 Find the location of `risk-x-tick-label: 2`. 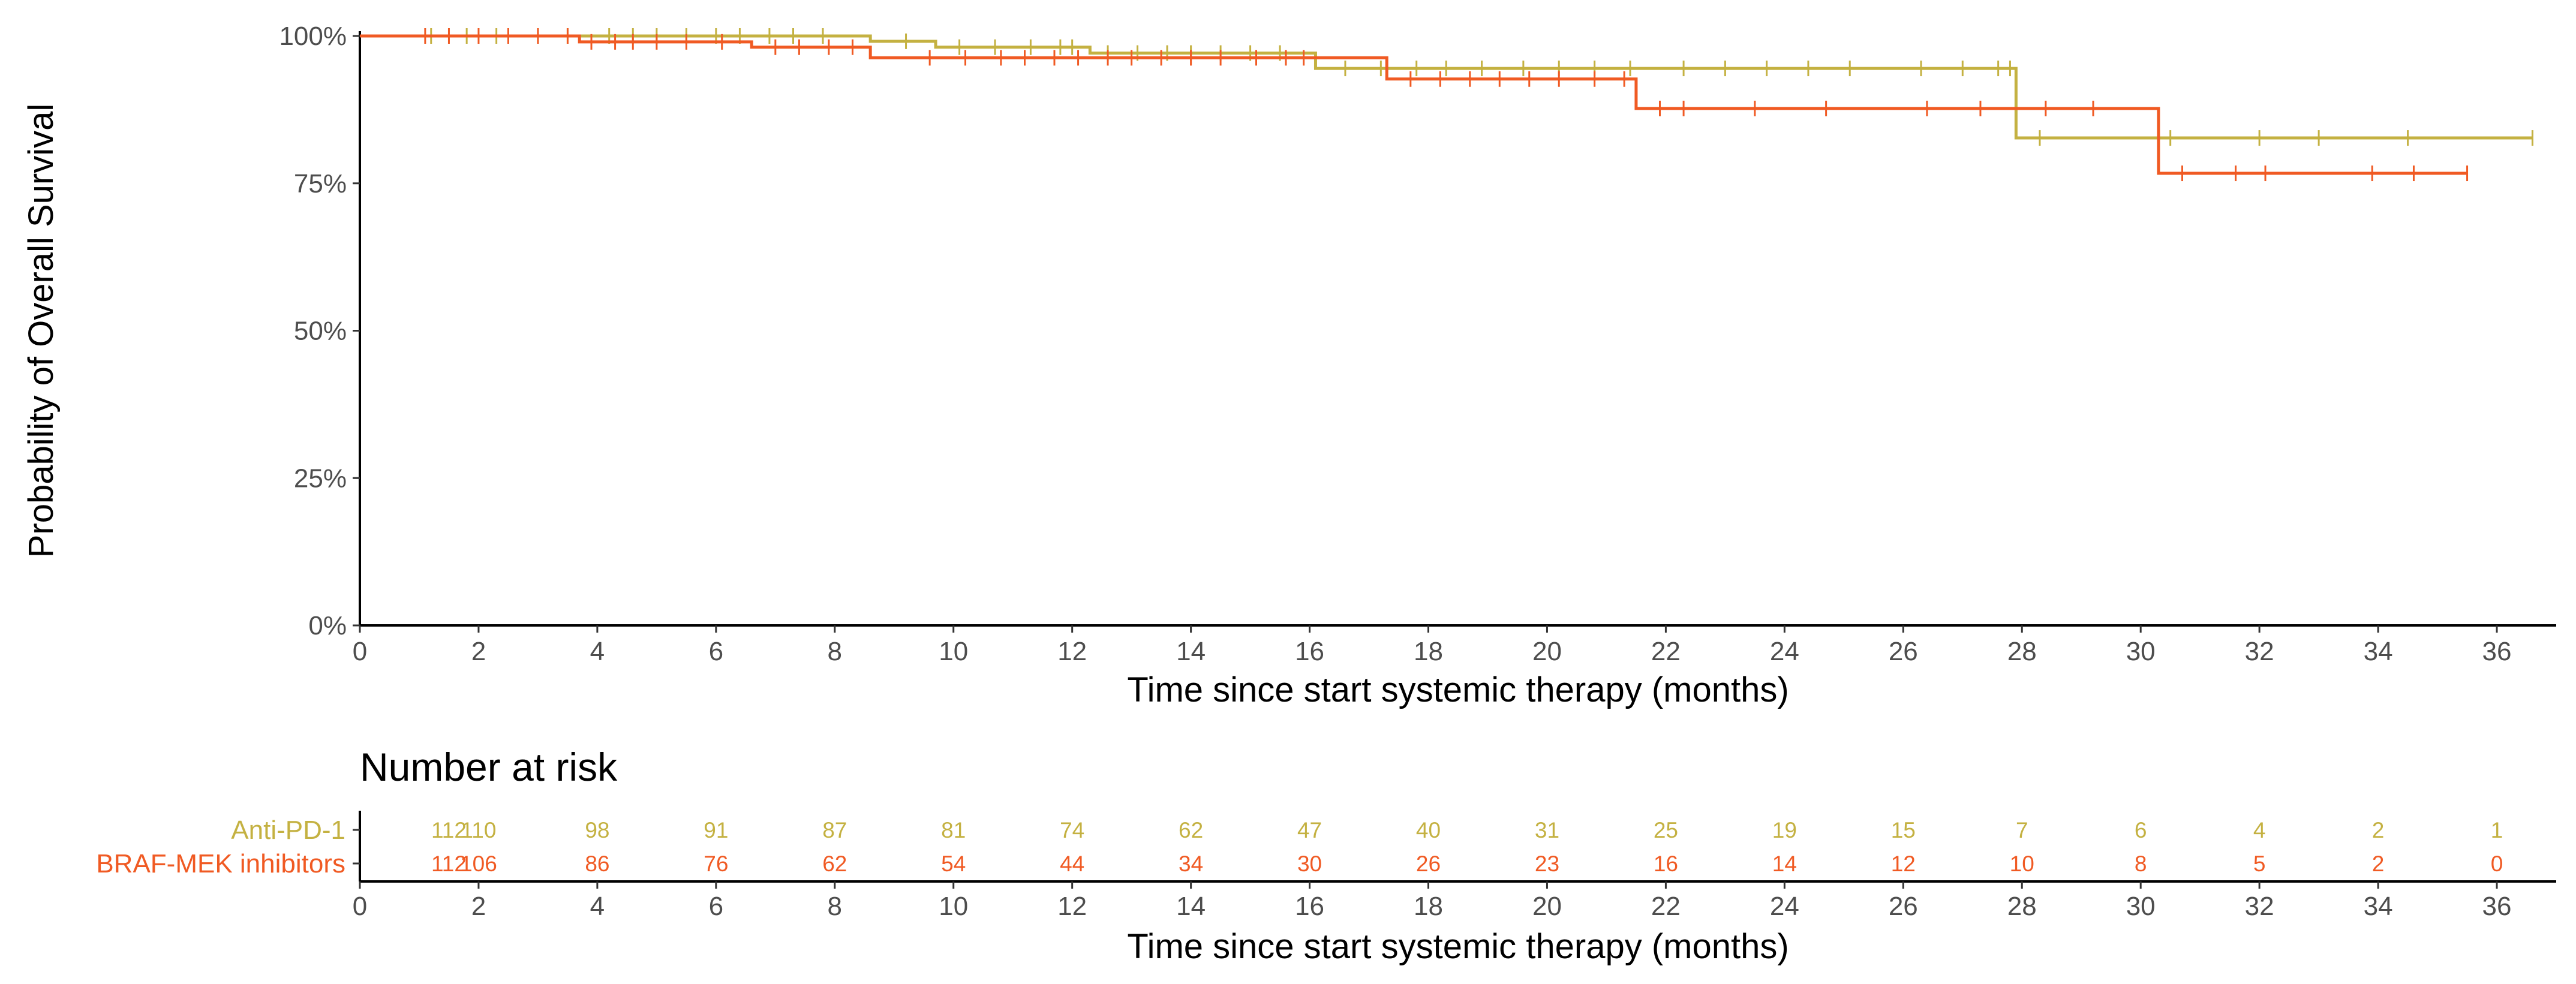

risk-x-tick-label: 2 is located at coordinates (479, 906).